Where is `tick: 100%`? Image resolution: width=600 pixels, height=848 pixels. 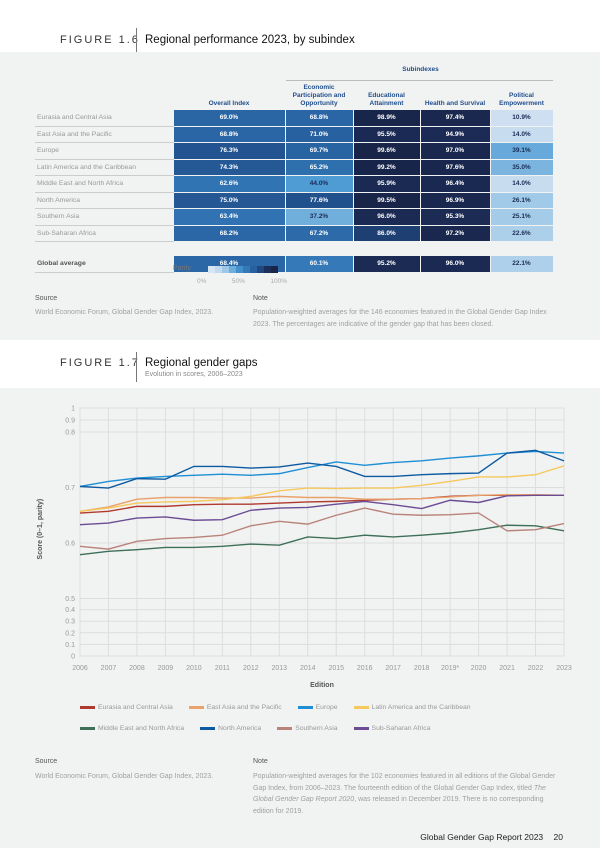
tick: 100% is located at coordinates (278, 281).